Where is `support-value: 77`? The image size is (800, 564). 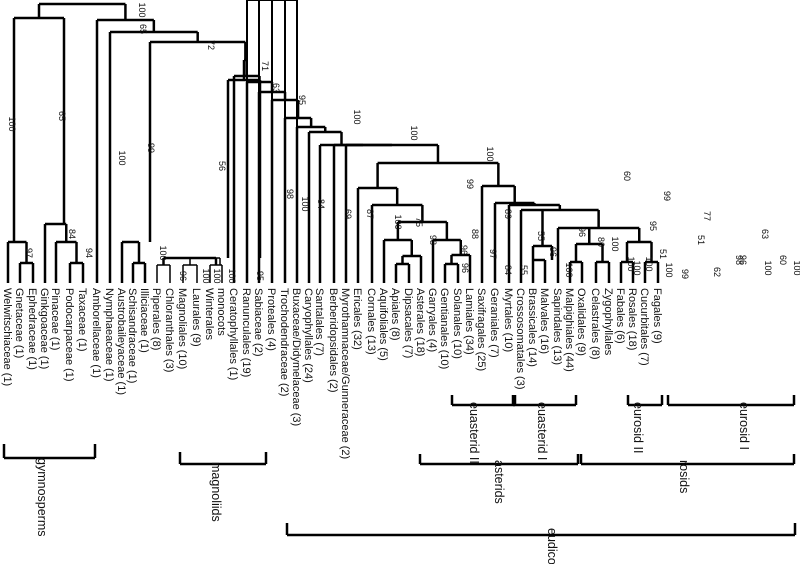
support-value: 77 is located at coordinates (707, 216).